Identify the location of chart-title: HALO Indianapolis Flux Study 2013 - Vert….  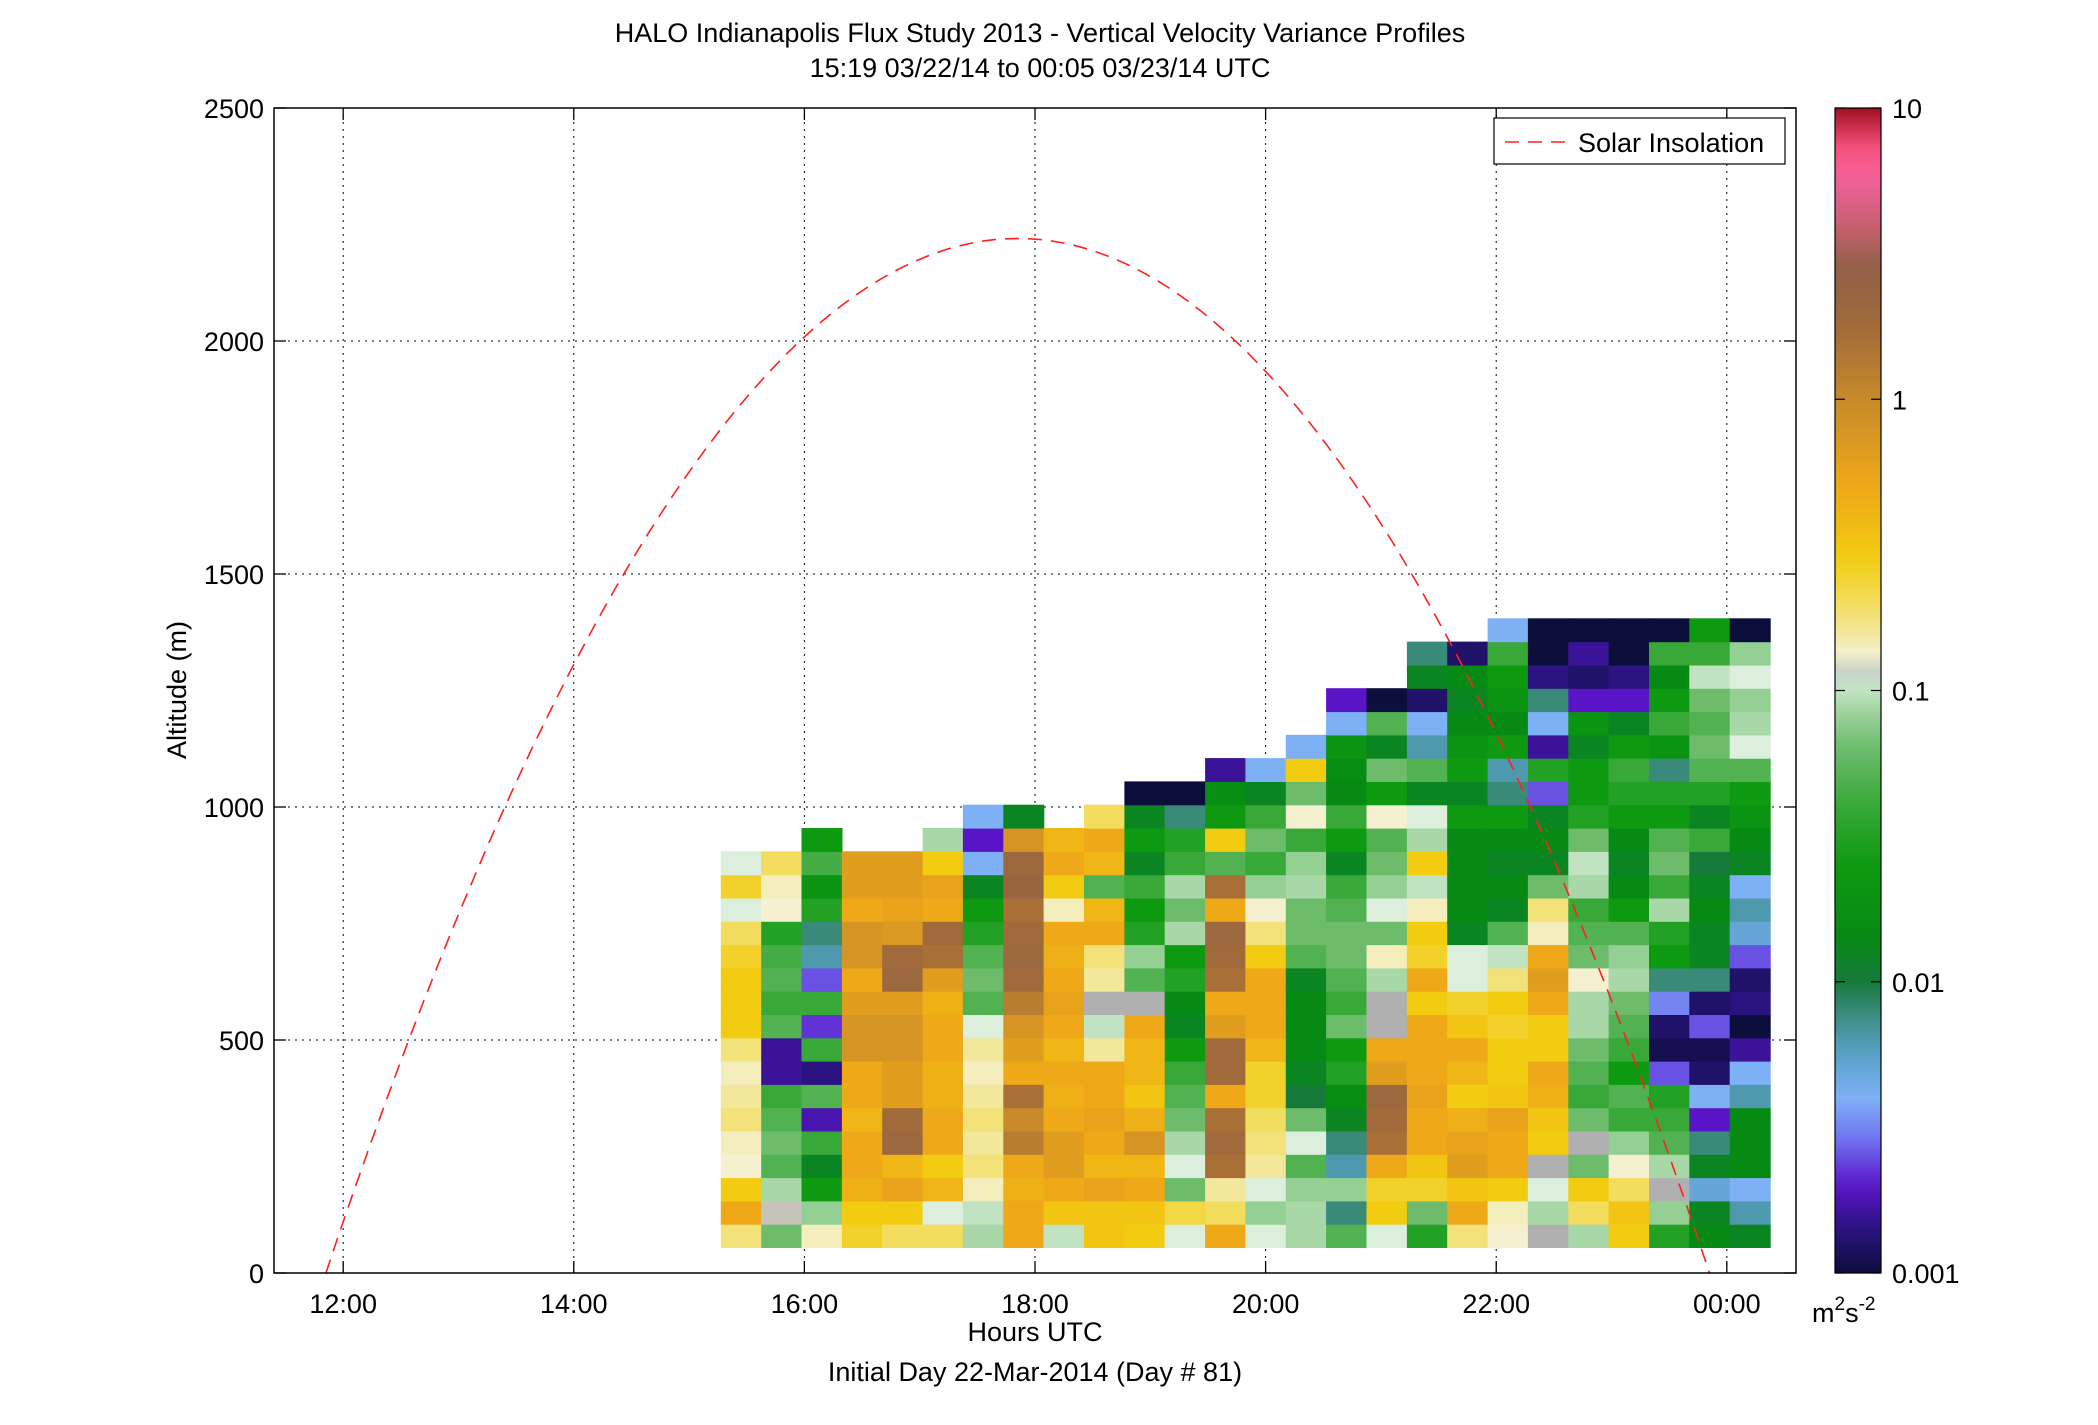
(1040, 33).